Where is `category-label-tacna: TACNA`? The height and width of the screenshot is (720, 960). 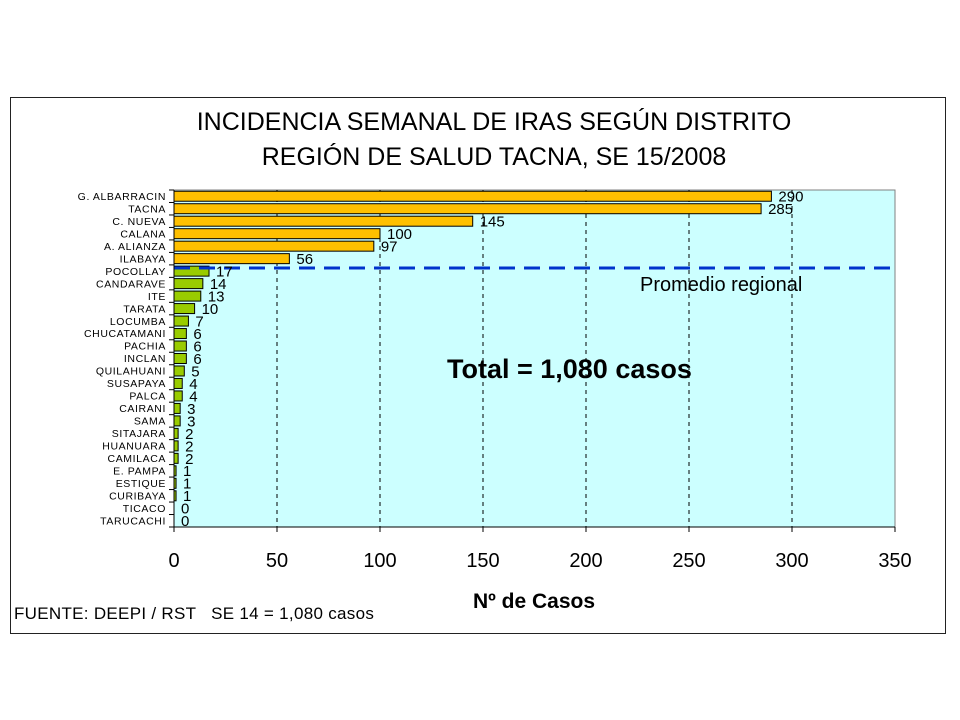
category-label-tacna: TACNA is located at coordinates (147, 209).